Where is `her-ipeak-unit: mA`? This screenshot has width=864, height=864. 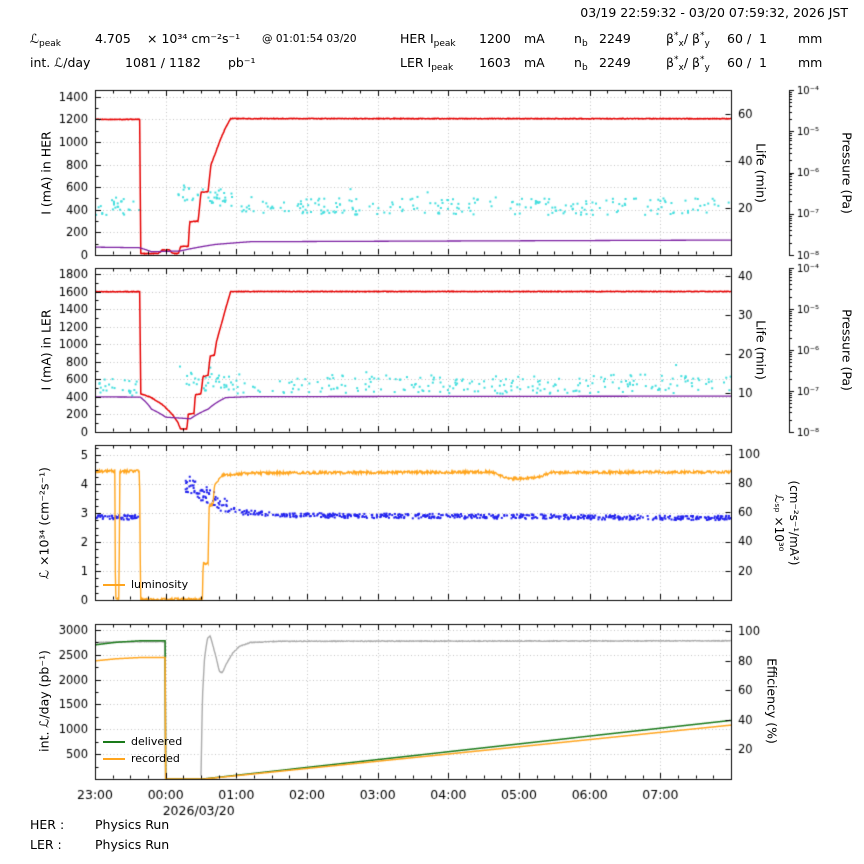 her-ipeak-unit: mA is located at coordinates (534, 38).